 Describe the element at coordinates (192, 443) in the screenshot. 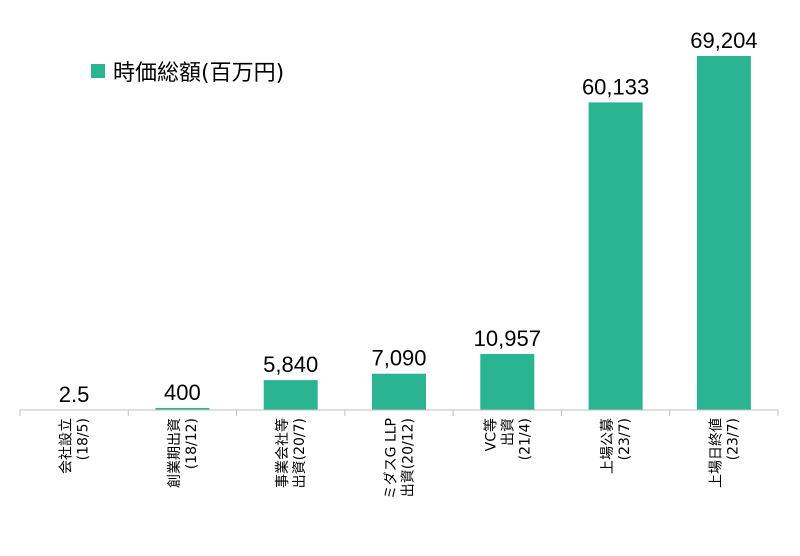

I see `category-label-line: (18/12)` at that location.